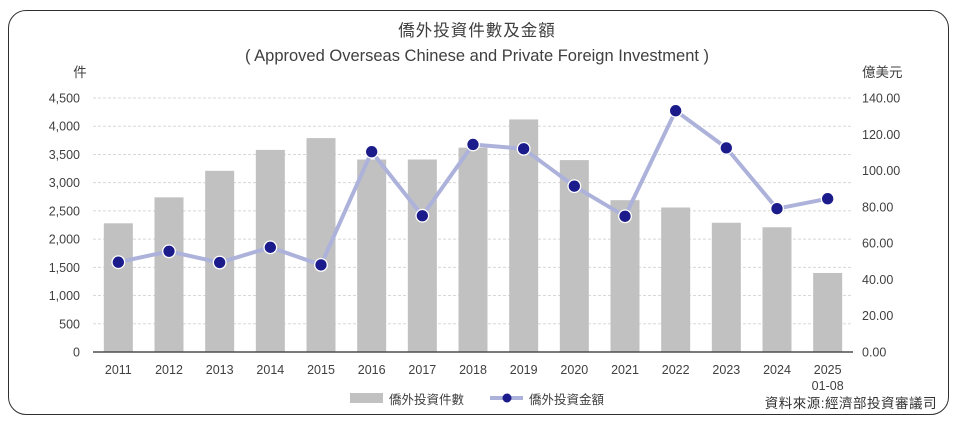 The image size is (954, 425). What do you see at coordinates (169, 251) in the screenshot?
I see `point-2012` at bounding box center [169, 251].